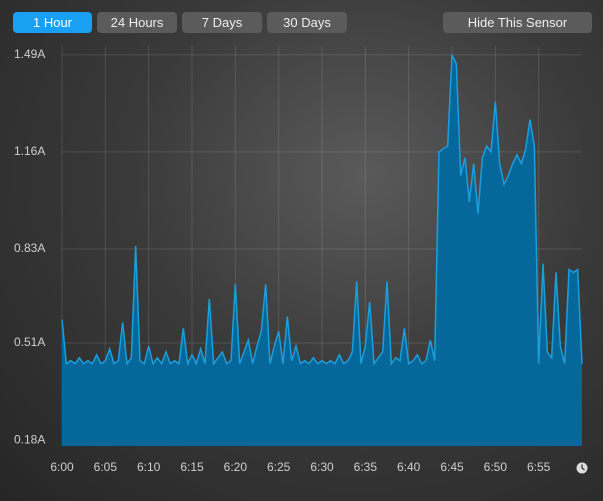 This screenshot has width=603, height=501. I want to click on x-tick-label: 6:25, so click(279, 467).